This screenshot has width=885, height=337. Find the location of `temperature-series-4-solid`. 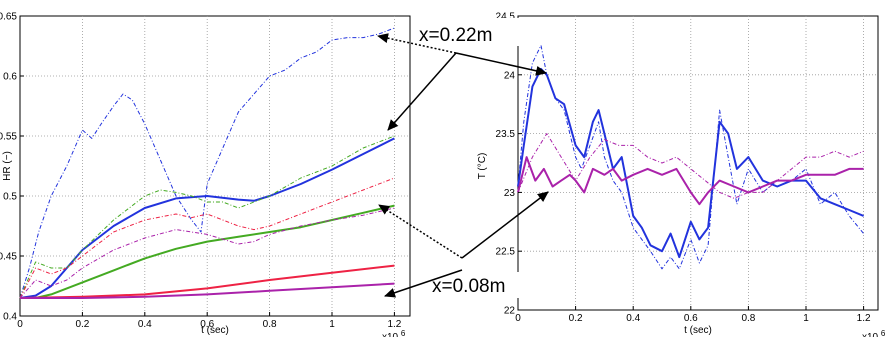

temperature-series-4-solid is located at coordinates (690, 181).